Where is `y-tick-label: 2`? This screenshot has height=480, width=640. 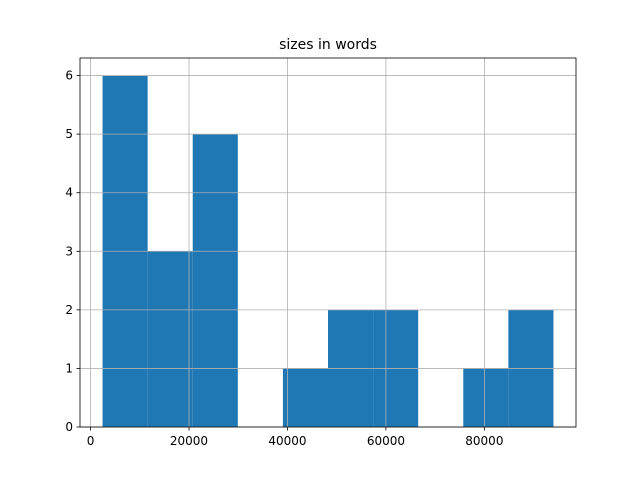
y-tick-label: 2 is located at coordinates (69, 310).